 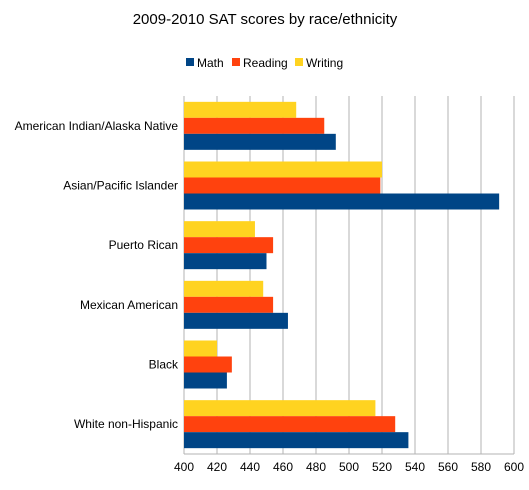 I want to click on legend-item-reading: Reading, so click(x=260, y=63).